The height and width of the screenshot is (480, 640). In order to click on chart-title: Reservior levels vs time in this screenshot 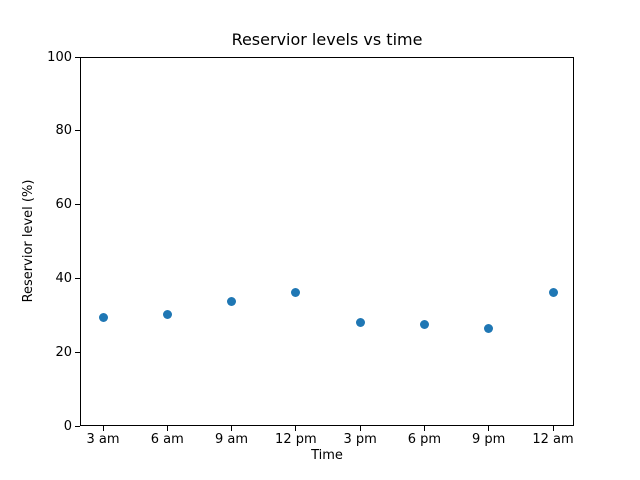, I will do `click(327, 39)`.